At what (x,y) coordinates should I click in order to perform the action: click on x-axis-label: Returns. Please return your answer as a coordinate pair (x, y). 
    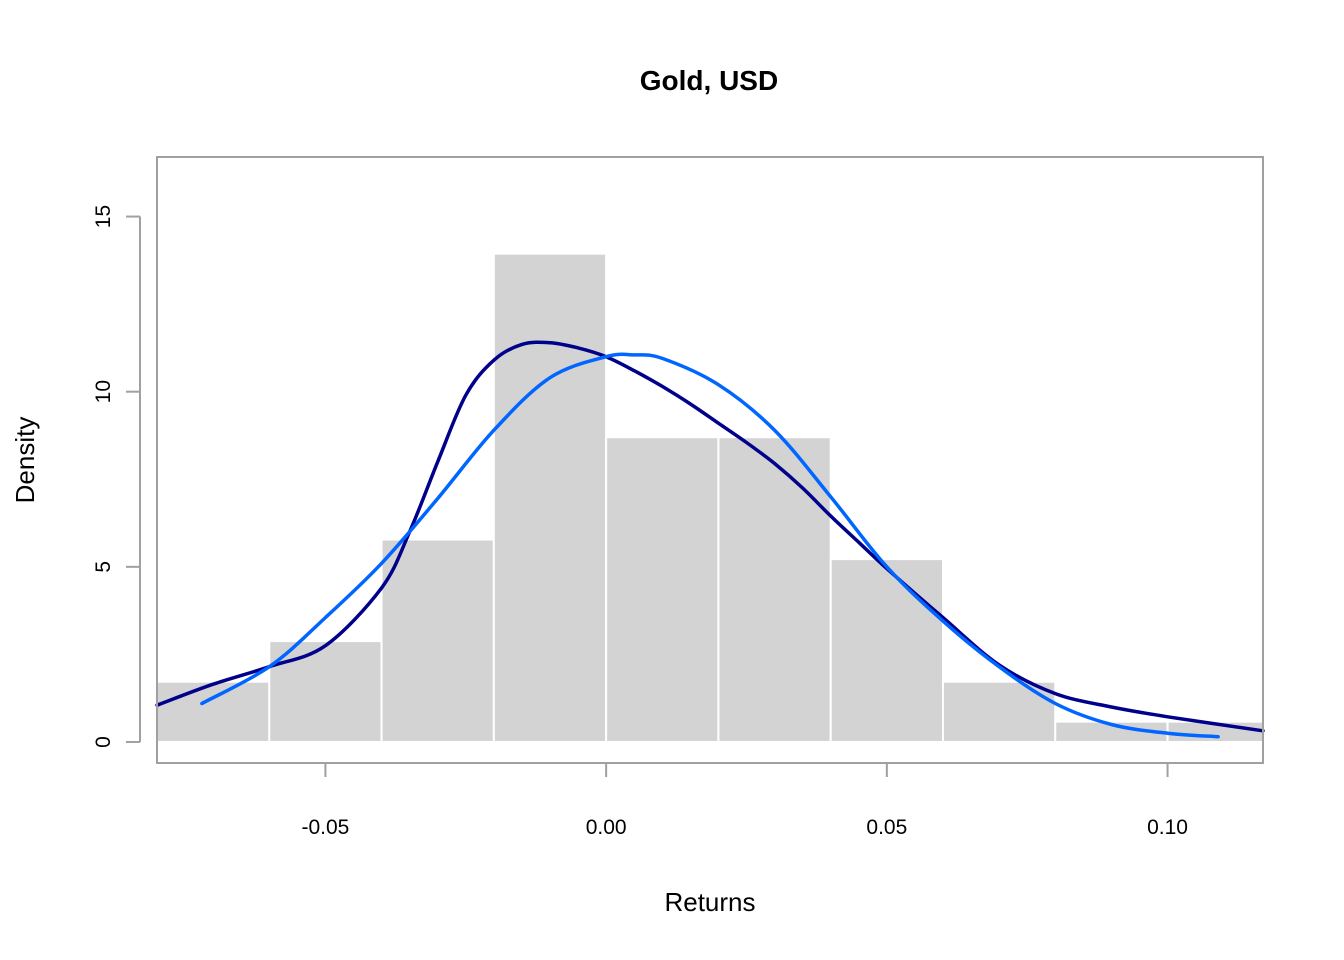
    Looking at the image, I should click on (709, 902).